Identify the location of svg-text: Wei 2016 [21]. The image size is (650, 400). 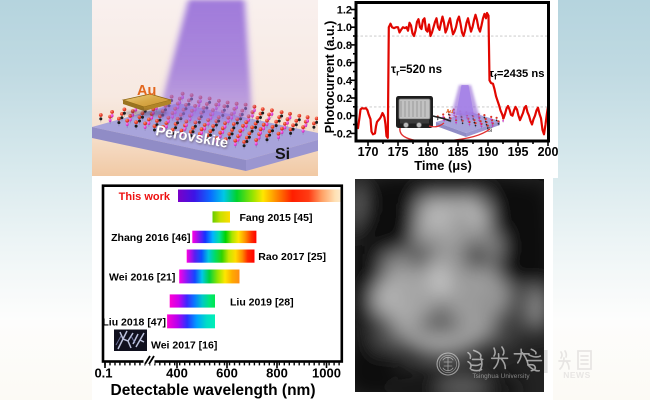
(142, 277).